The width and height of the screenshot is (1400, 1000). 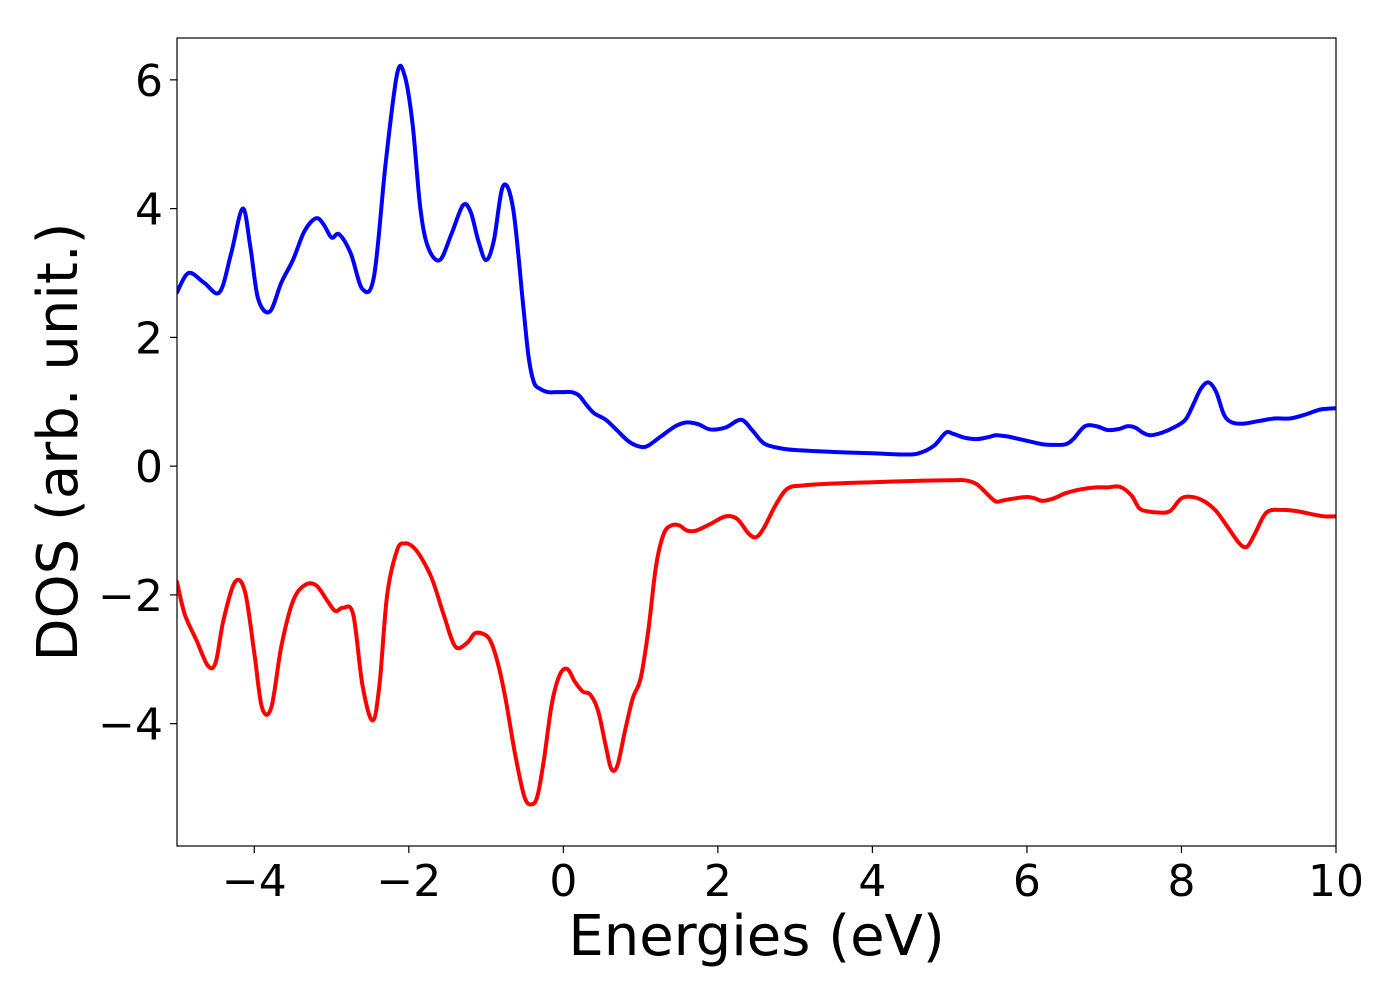 What do you see at coordinates (149, 467) in the screenshot?
I see `y-tick-label: 0` at bounding box center [149, 467].